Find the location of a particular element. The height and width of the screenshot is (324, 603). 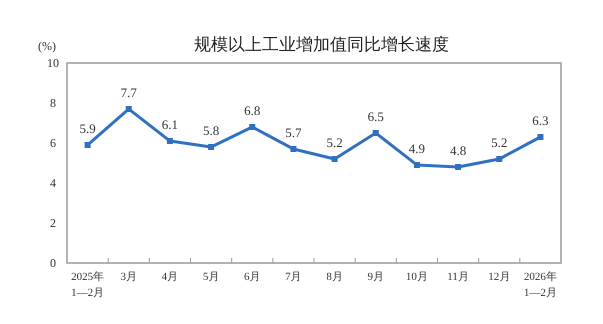

data-label: 7.7 is located at coordinates (129, 92).